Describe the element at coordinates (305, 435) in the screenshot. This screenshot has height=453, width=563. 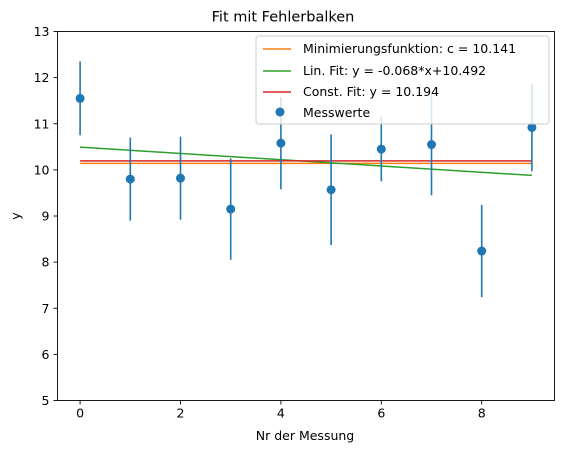
I see `x-axis-label: Nr der Messung` at that location.